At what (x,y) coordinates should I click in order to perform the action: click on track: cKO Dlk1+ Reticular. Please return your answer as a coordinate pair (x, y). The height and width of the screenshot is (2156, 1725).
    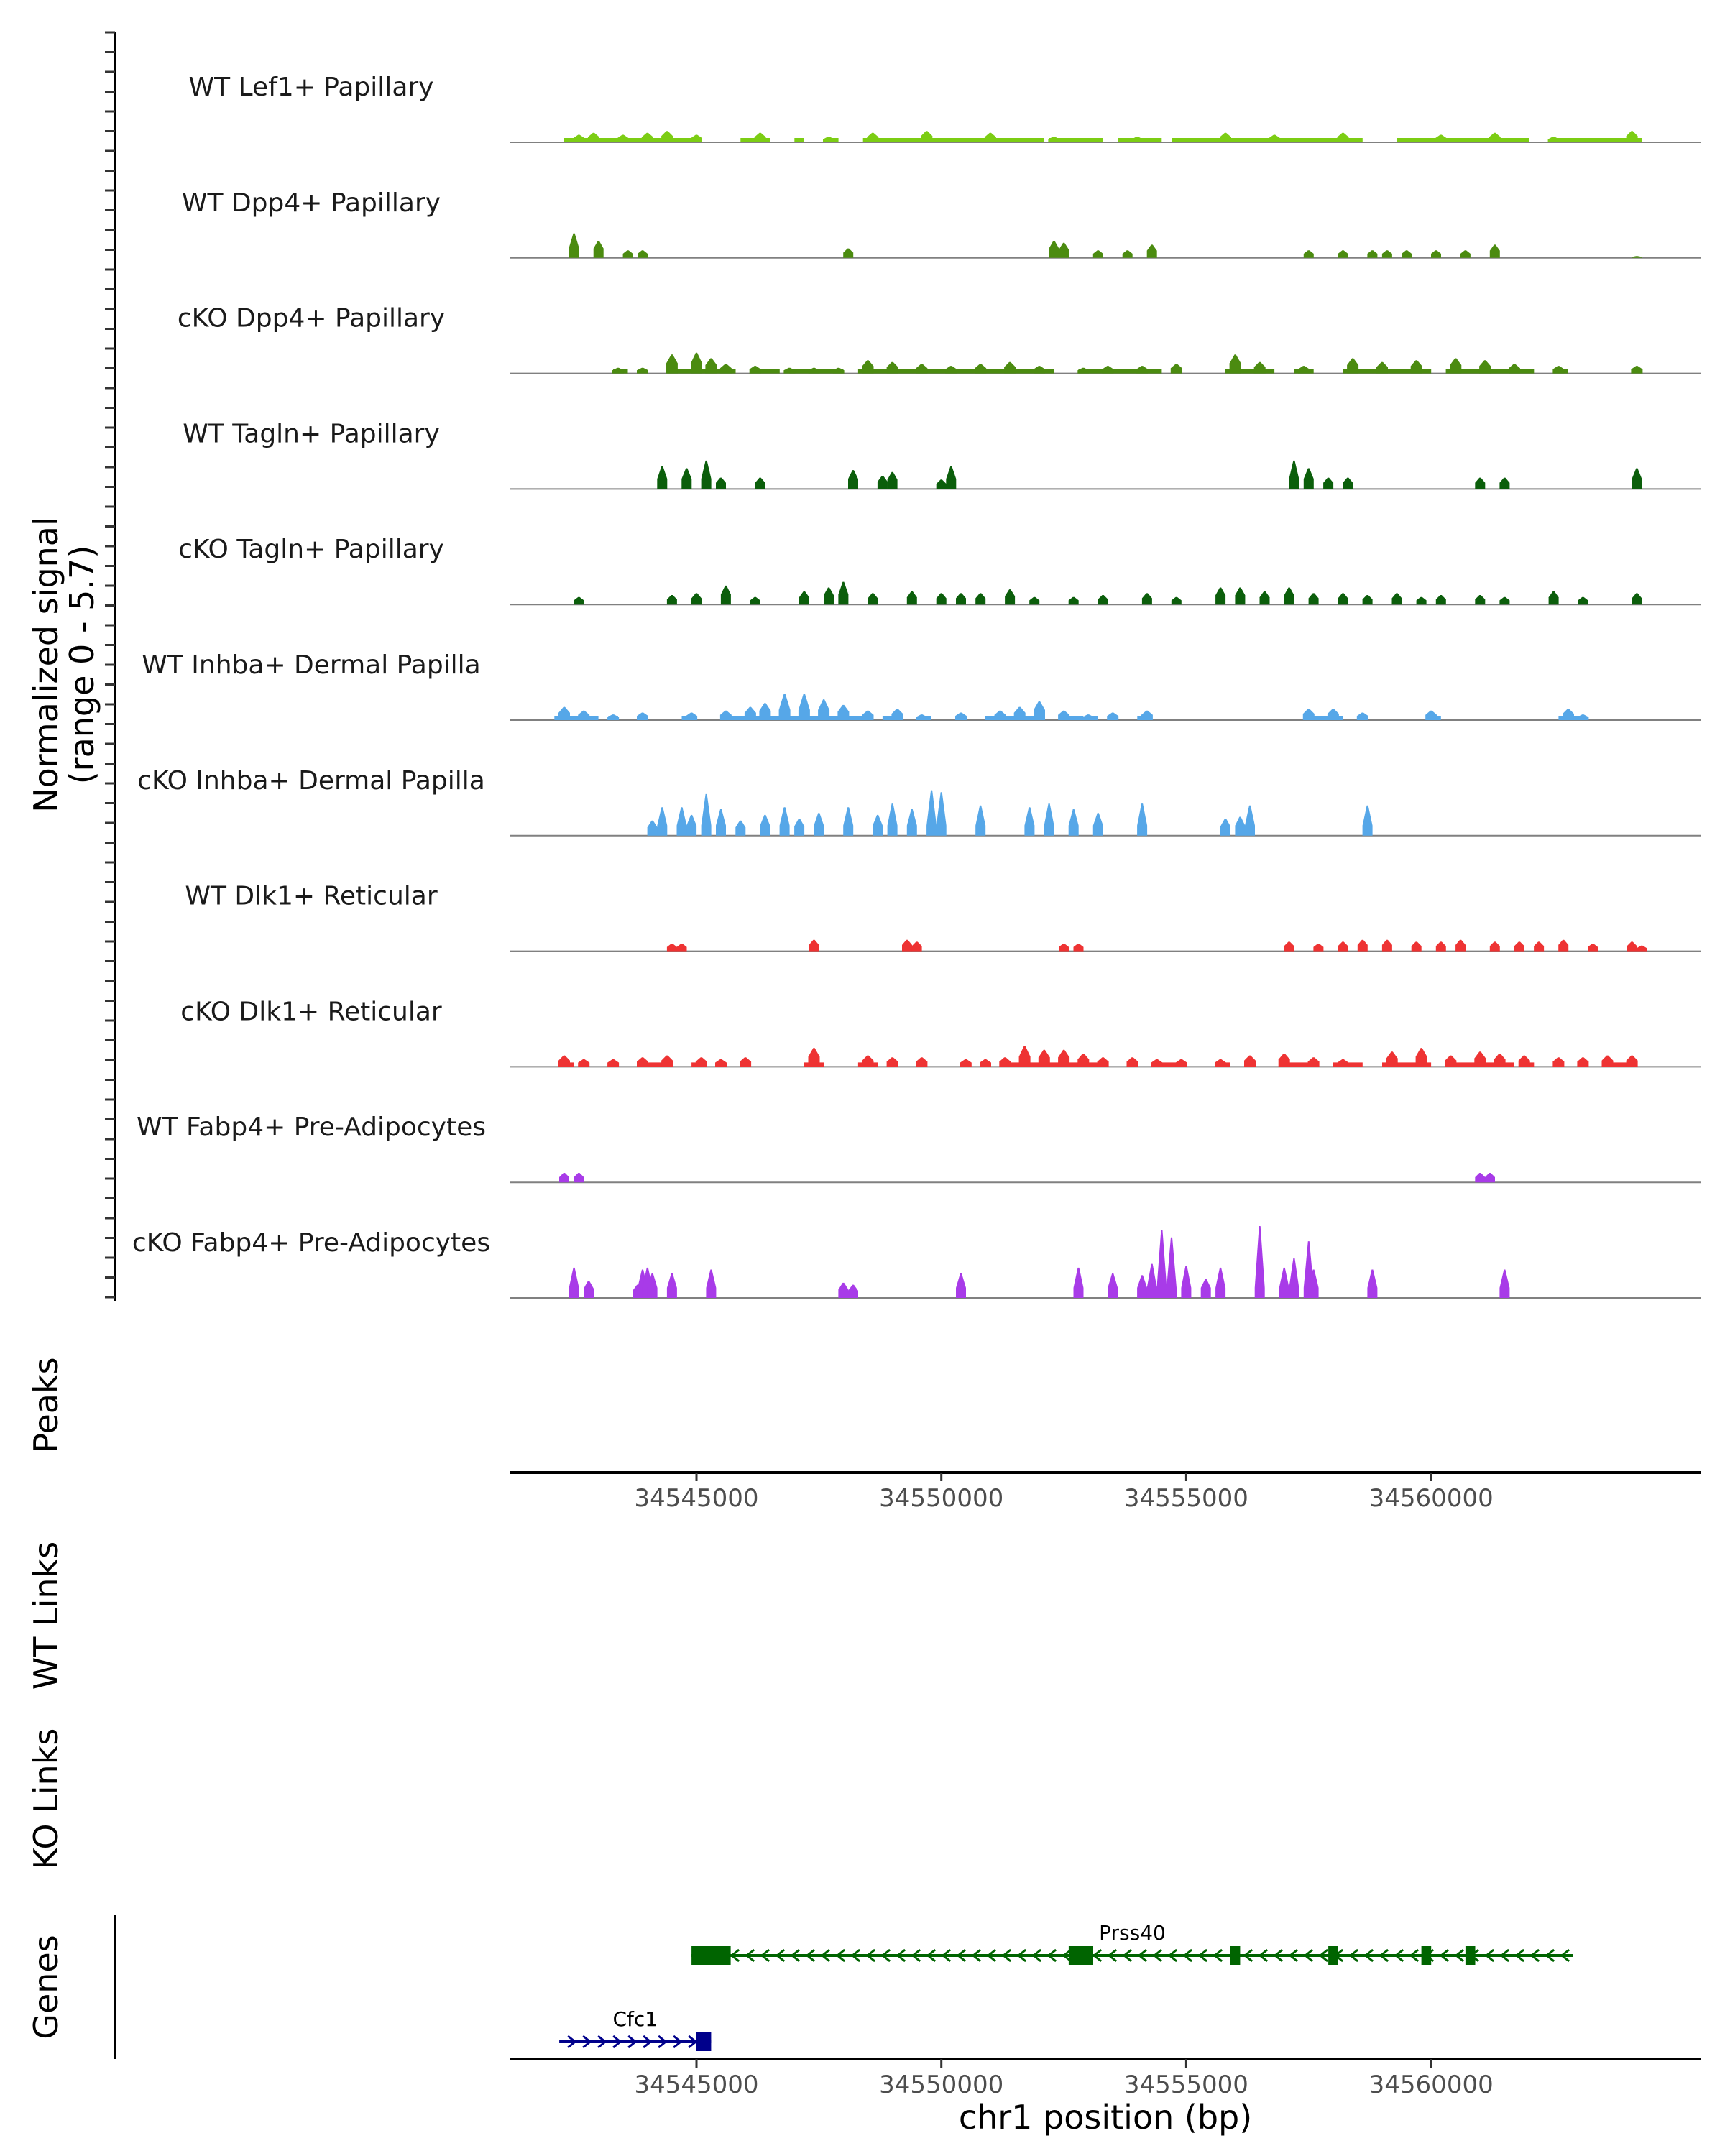
    Looking at the image, I should click on (940, 1033).